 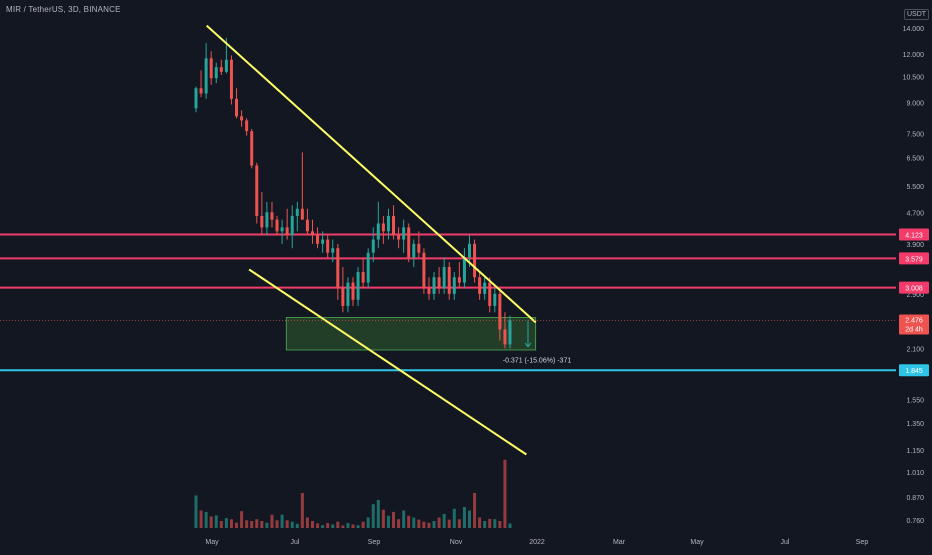 What do you see at coordinates (915, 159) in the screenshot?
I see `price-axis-tick: 6.500` at bounding box center [915, 159].